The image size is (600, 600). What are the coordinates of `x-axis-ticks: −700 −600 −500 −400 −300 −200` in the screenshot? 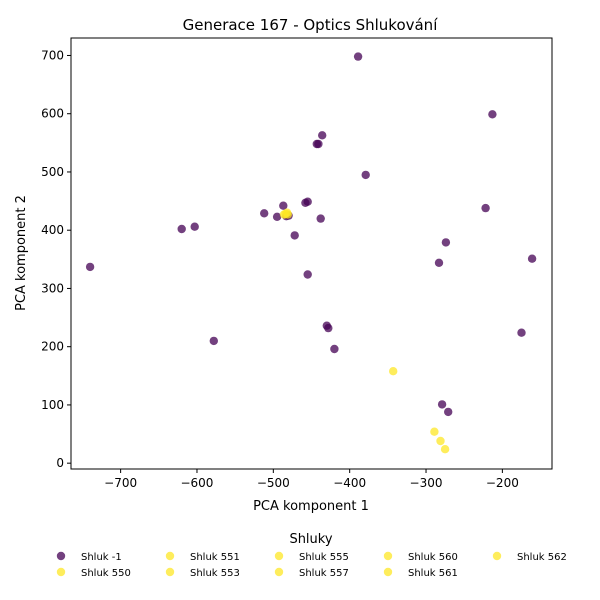 It's located at (311, 479).